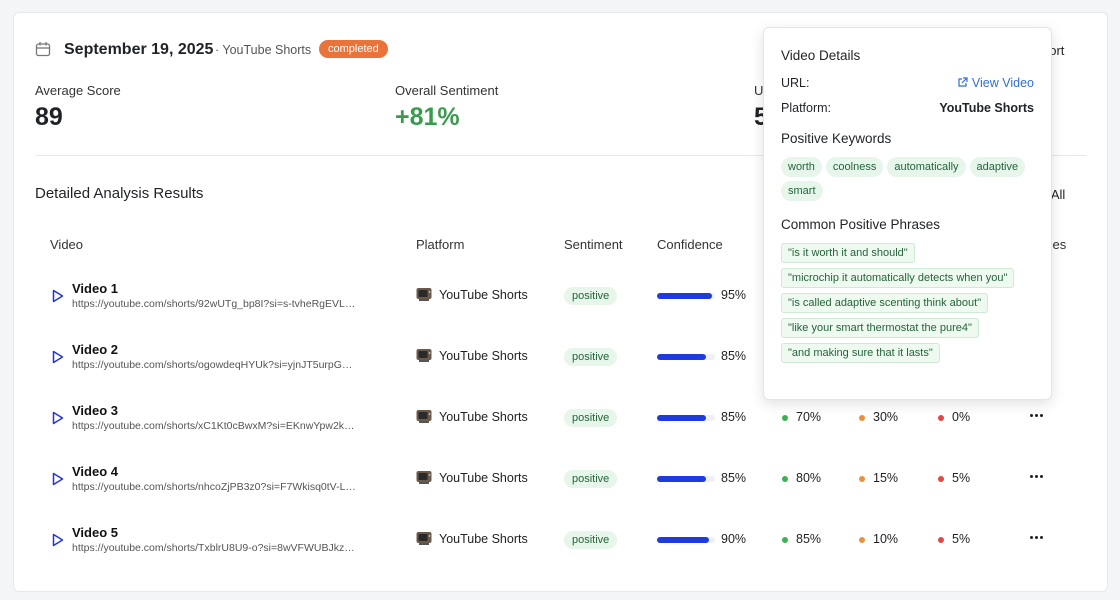 This screenshot has height=600, width=1120. What do you see at coordinates (447, 90) in the screenshot?
I see `stat-label: Overall Sentiment` at bounding box center [447, 90].